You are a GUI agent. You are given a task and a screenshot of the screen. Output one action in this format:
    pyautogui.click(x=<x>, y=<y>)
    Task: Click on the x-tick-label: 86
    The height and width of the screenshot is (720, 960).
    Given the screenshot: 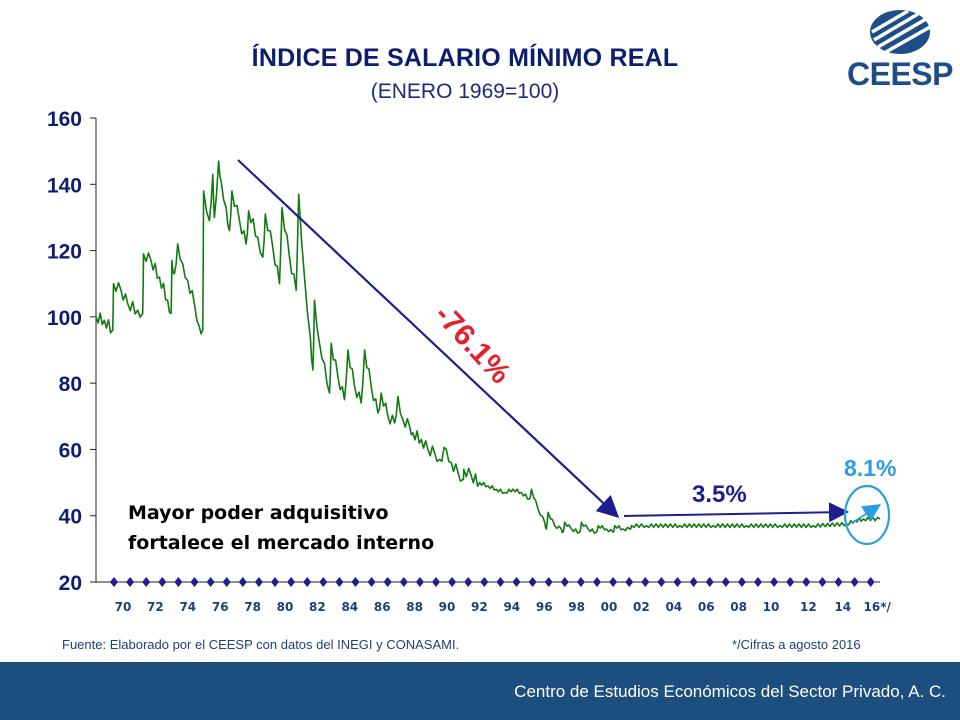 What is the action you would take?
    pyautogui.click(x=382, y=607)
    